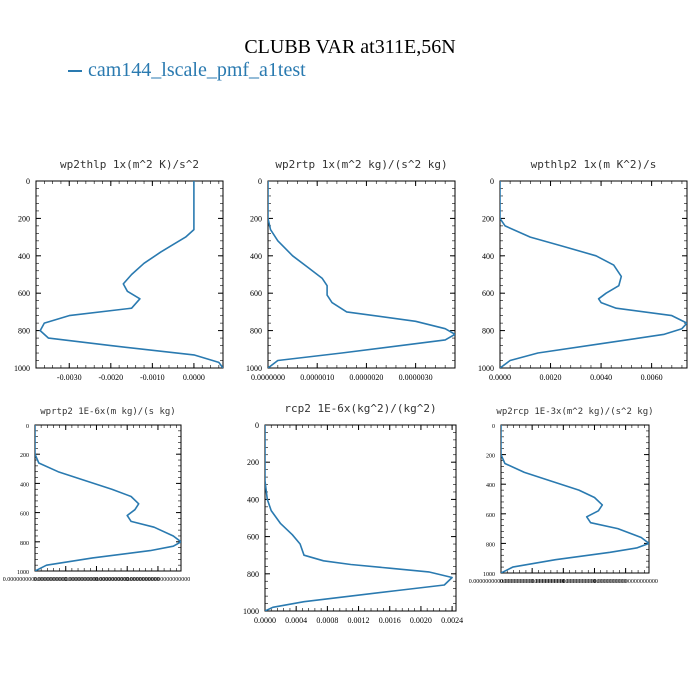 This screenshot has height=700, width=700. What do you see at coordinates (452, 620) in the screenshot?
I see `x-tick-label: 0.0024` at bounding box center [452, 620].